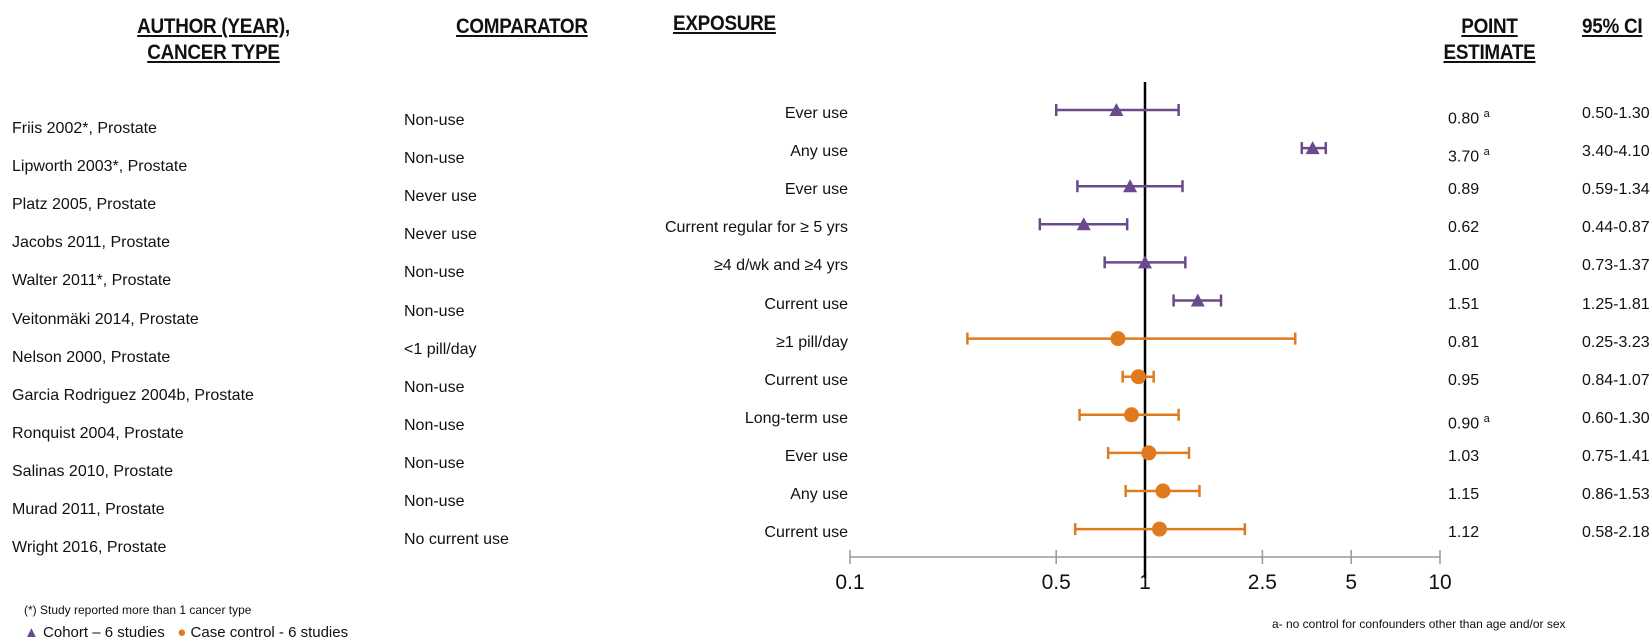  Describe the element at coordinates (1612, 26) in the screenshot. I see `ci-header: 95% CI` at that location.